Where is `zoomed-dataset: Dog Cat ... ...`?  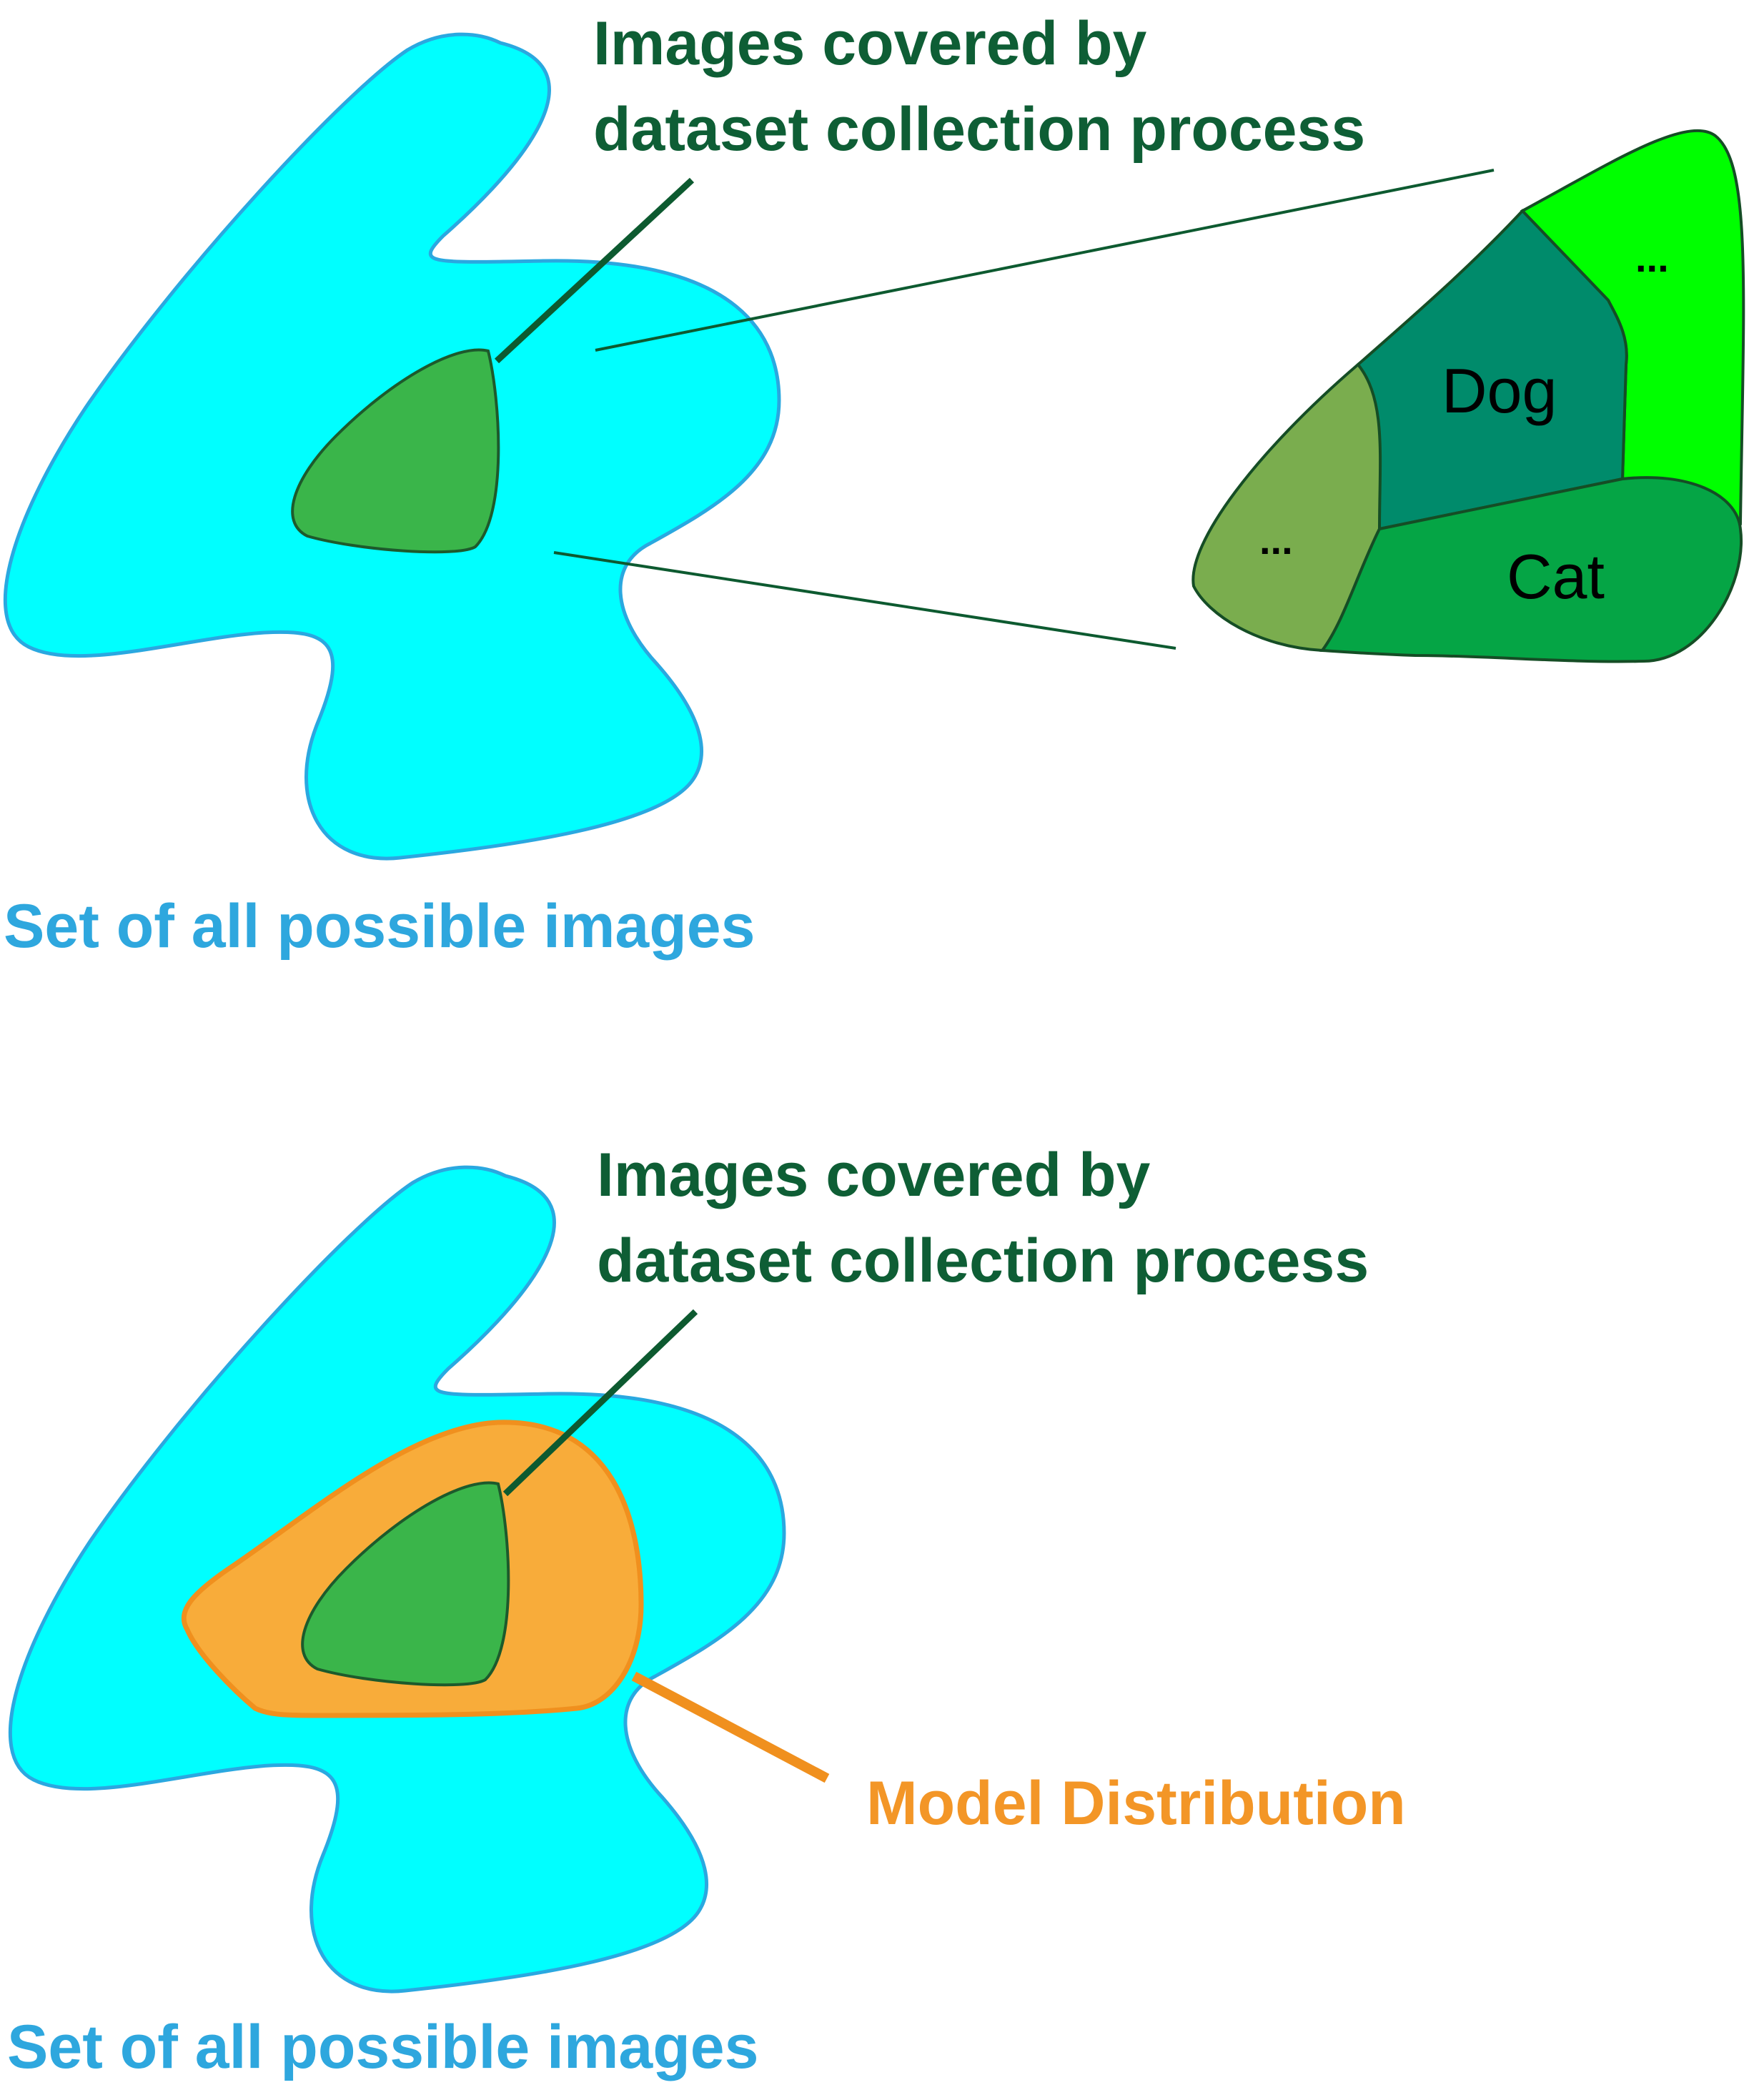 zoomed-dataset: Dog Cat ... ... is located at coordinates (1468, 396).